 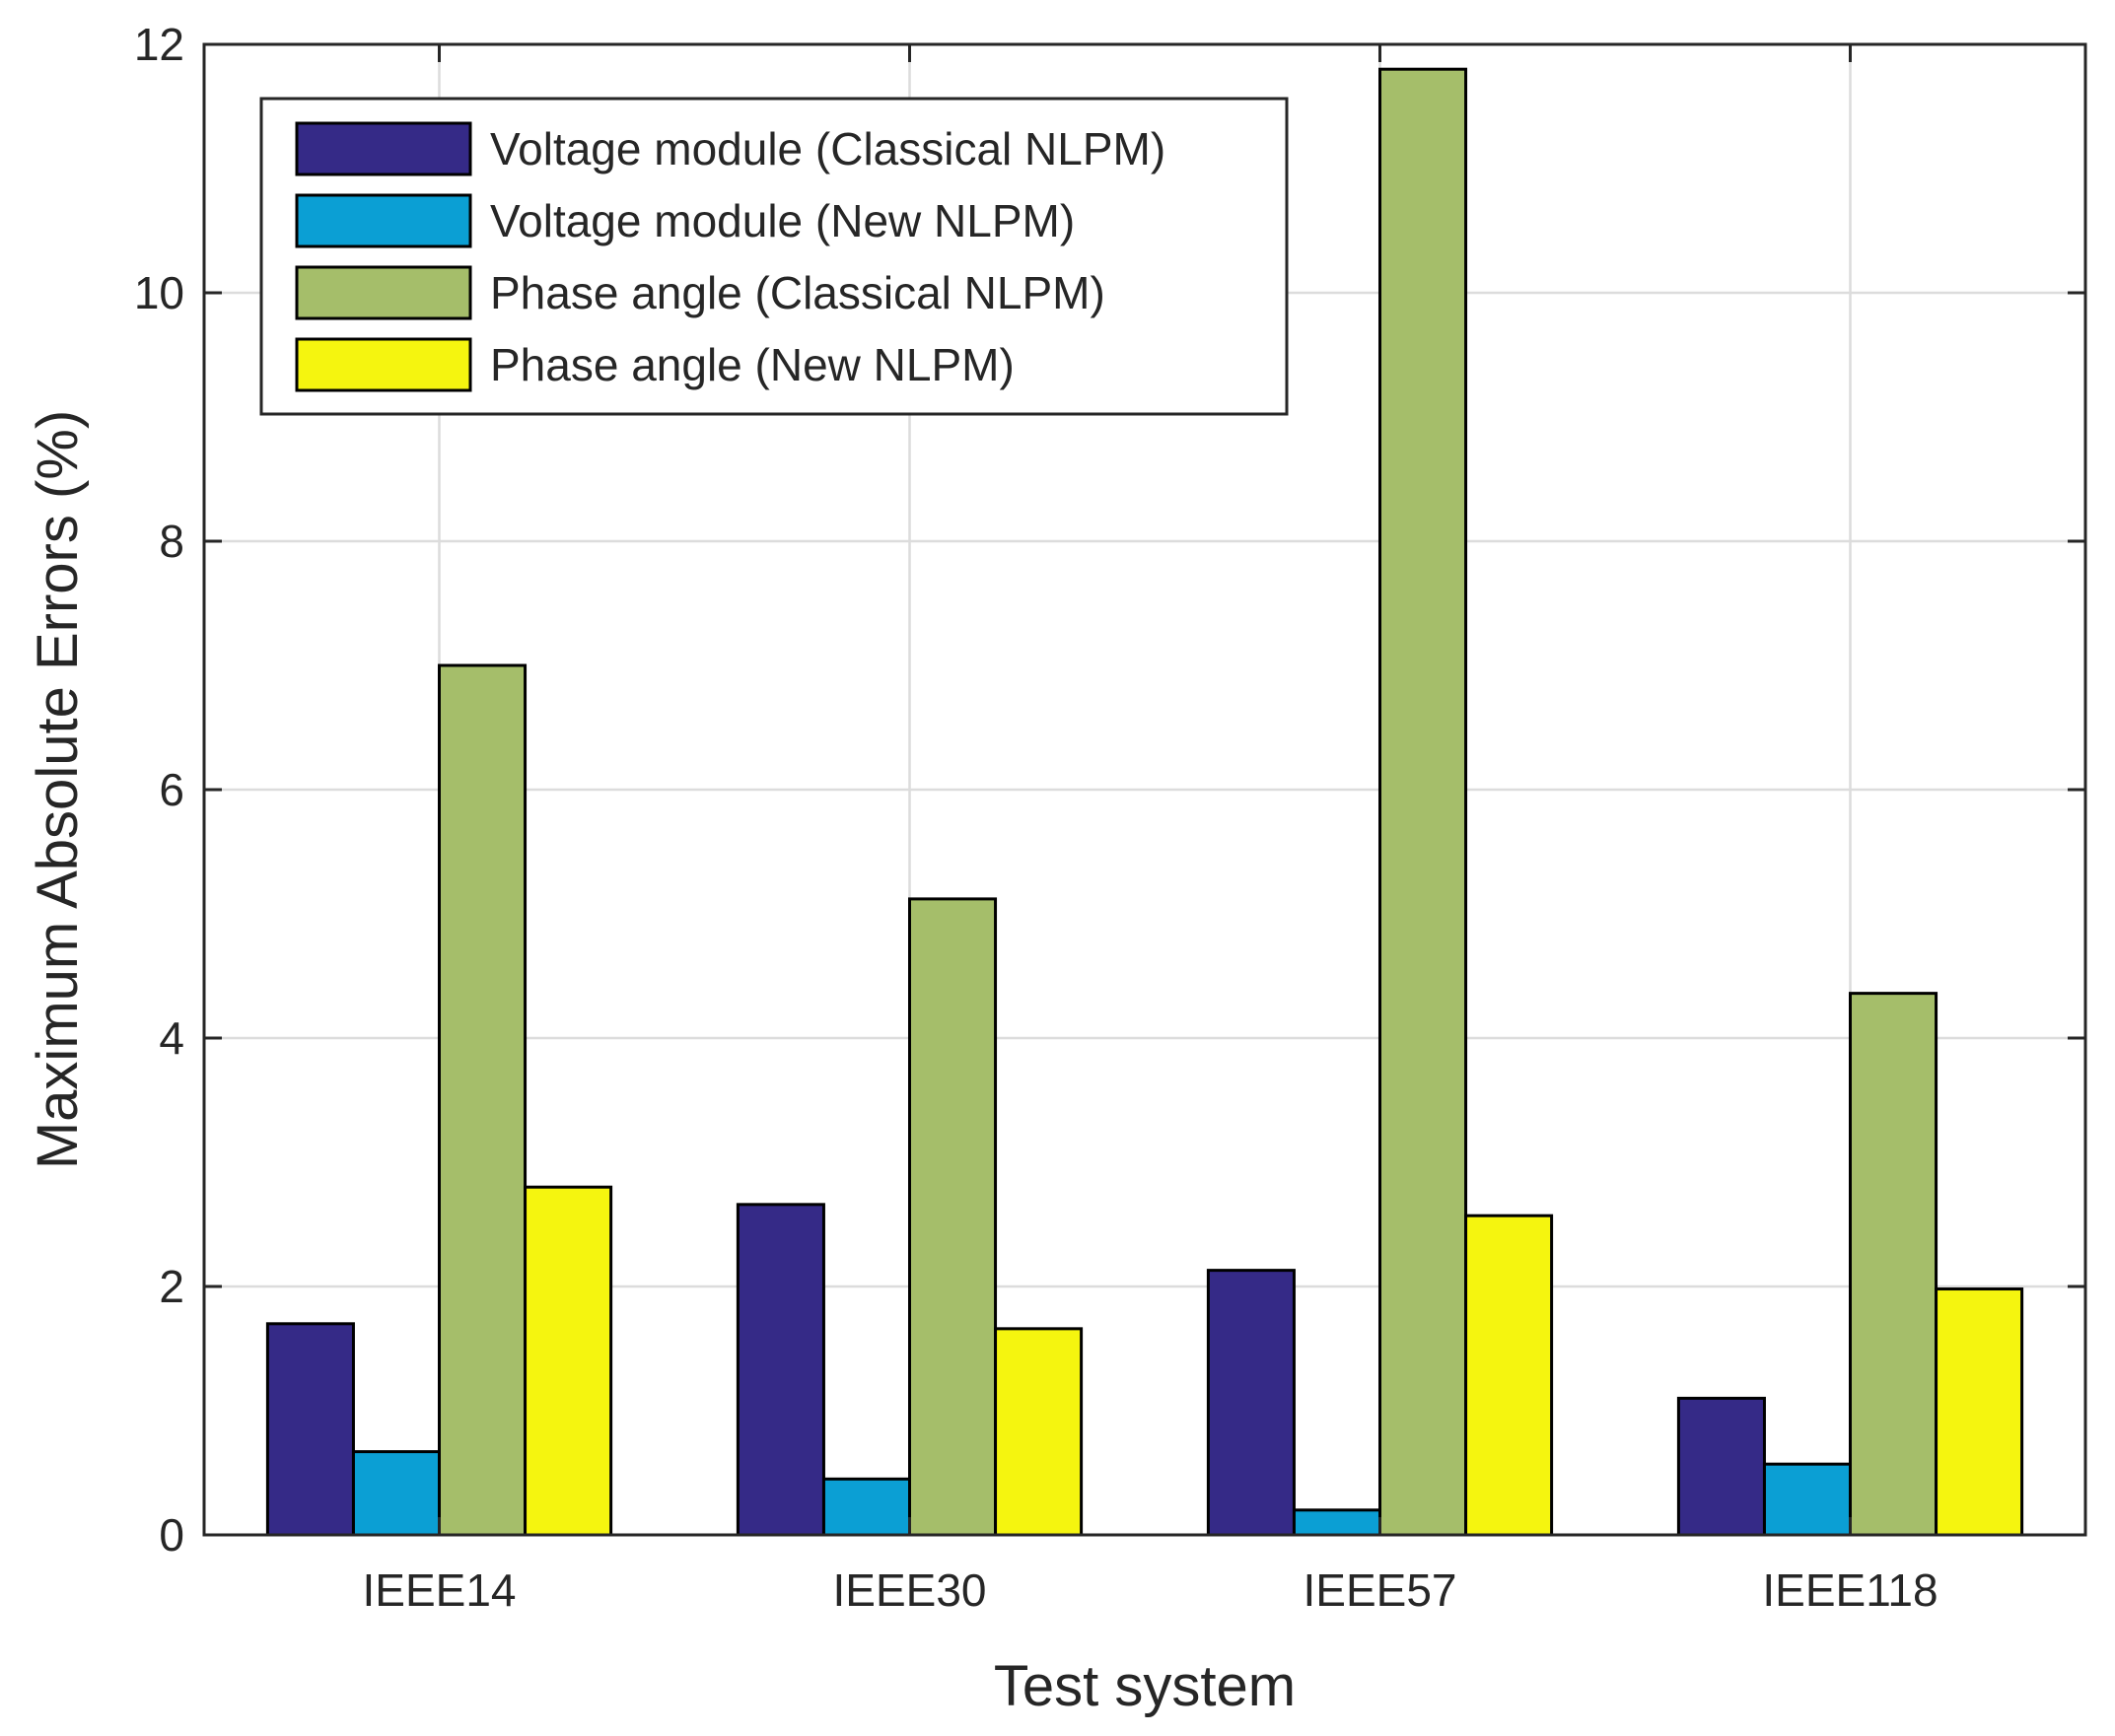 What do you see at coordinates (171, 1286) in the screenshot?
I see `y-tick-label: 2` at bounding box center [171, 1286].